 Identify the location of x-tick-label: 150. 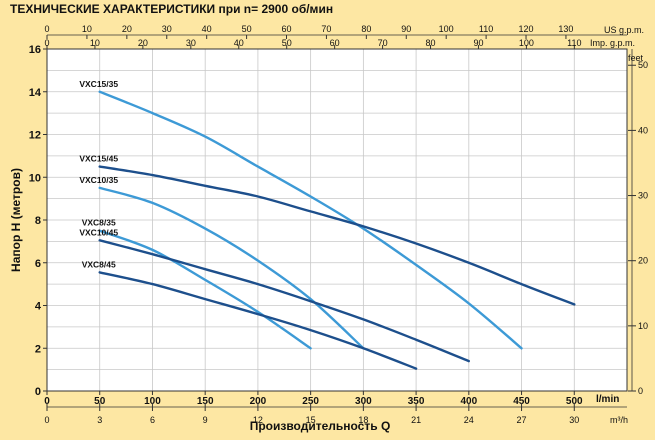
(205, 401).